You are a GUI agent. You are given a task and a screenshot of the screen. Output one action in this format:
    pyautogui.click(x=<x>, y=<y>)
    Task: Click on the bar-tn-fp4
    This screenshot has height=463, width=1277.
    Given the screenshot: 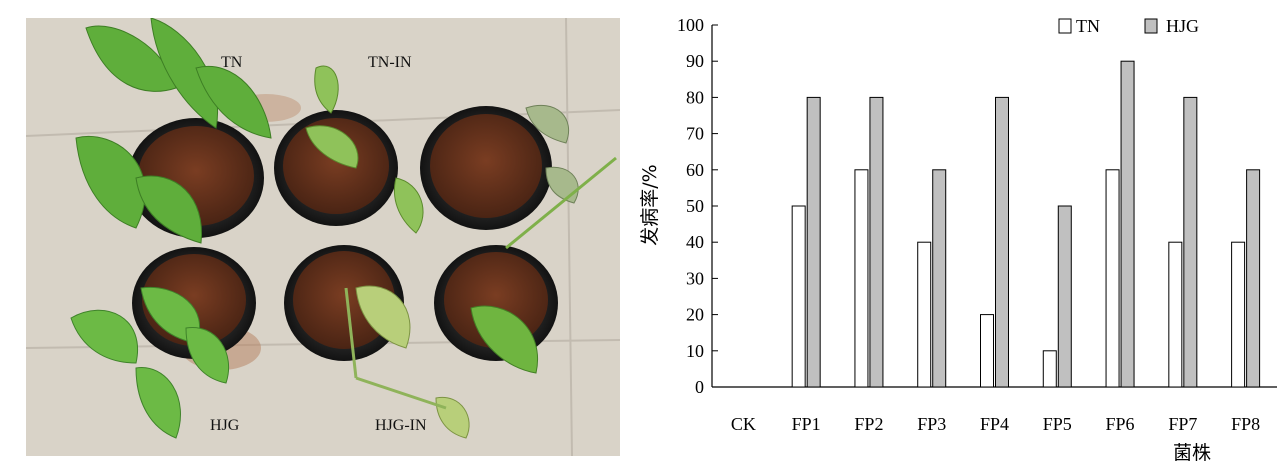 What is the action you would take?
    pyautogui.click(x=987, y=351)
    